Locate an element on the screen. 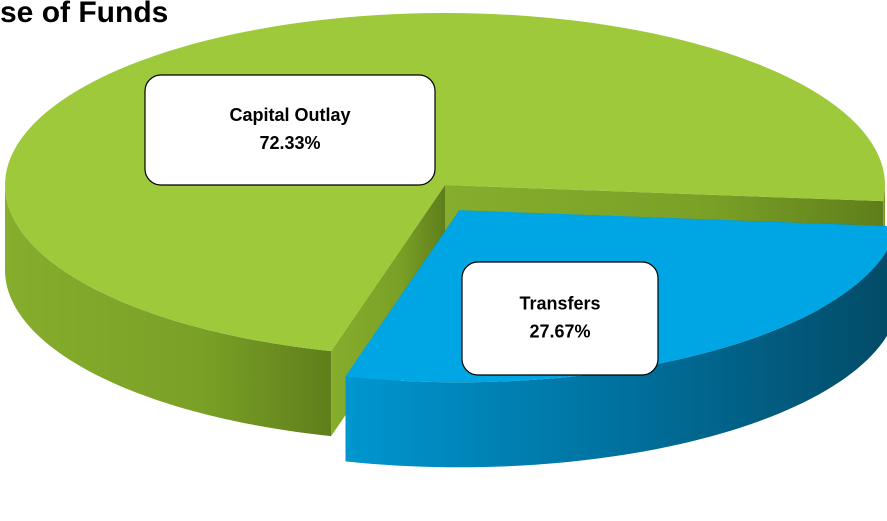  chart-title: se of Funds is located at coordinates (84, 14).